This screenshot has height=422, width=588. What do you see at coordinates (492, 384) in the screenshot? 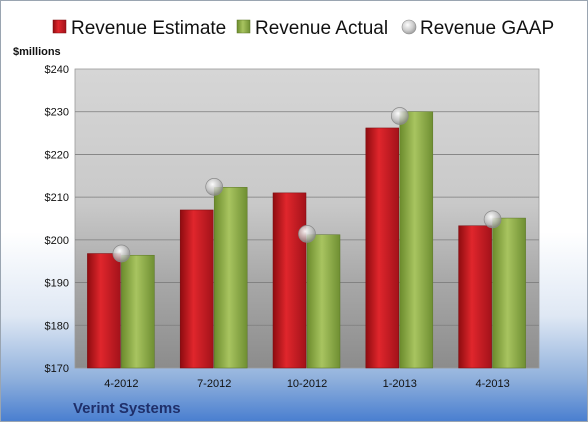
I see `x-tick-label: 4-2013` at bounding box center [492, 384].